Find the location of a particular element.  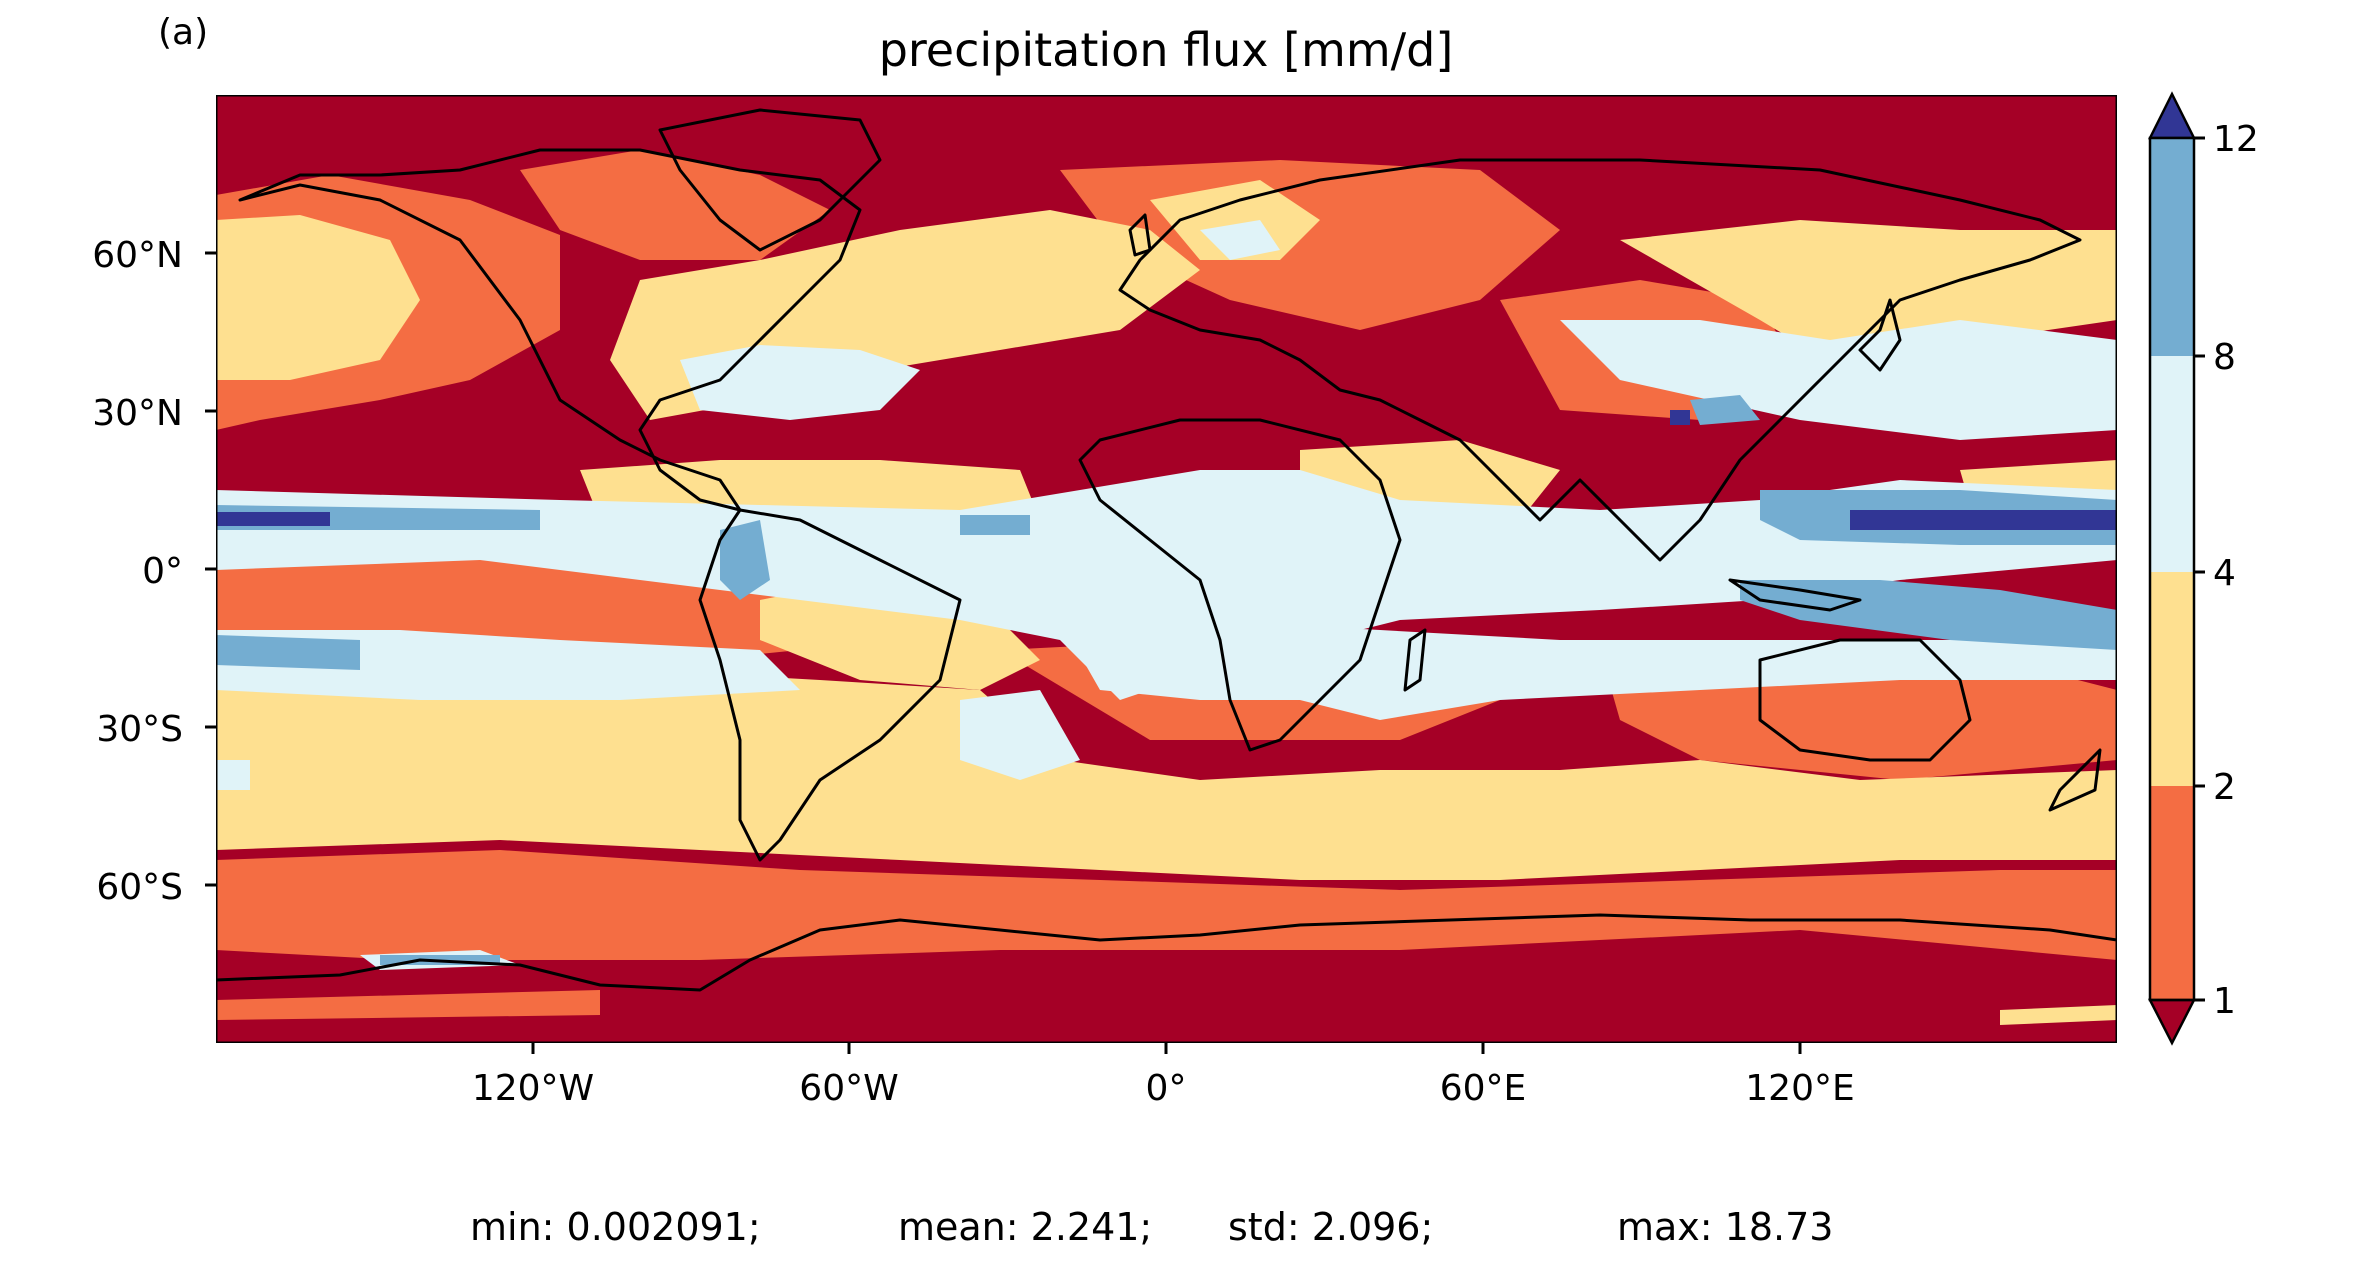

colorbar-label-2: 2 is located at coordinates (2224, 787).